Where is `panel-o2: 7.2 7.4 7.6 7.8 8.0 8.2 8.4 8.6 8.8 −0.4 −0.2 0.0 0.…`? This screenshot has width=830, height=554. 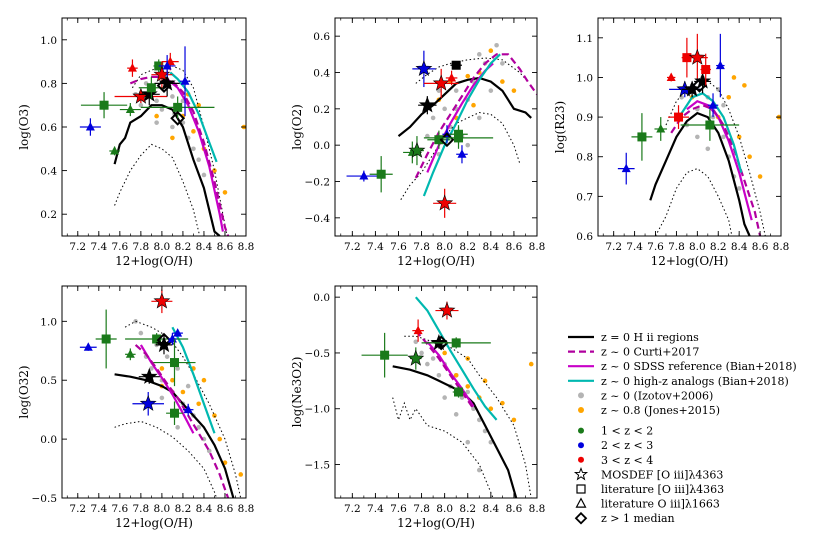
panel-o2: 7.2 7.4 7.6 7.8 8.0 8.2 8.4 8.6 8.8 −0.4 −0.2 0.0 0.… is located at coordinates (417, 142).